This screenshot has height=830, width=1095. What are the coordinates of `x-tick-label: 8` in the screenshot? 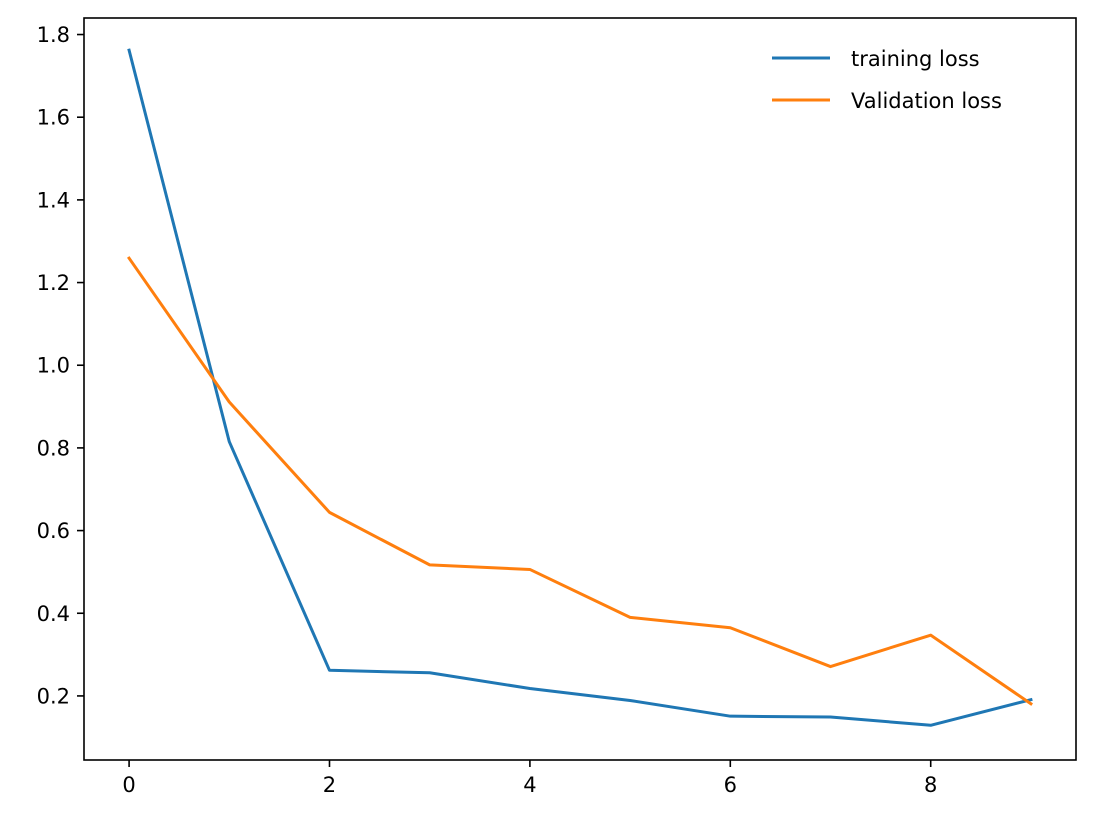 It's located at (930, 785).